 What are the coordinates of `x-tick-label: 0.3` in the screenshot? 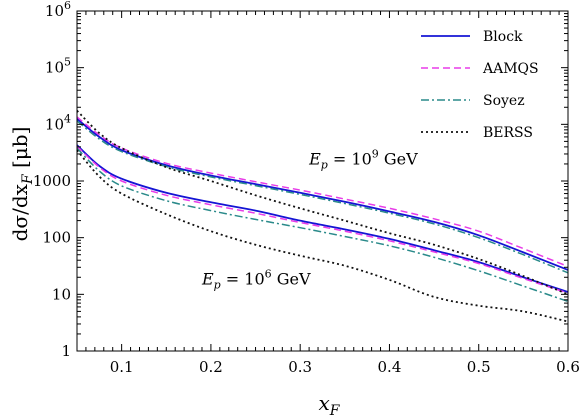 It's located at (300, 367).